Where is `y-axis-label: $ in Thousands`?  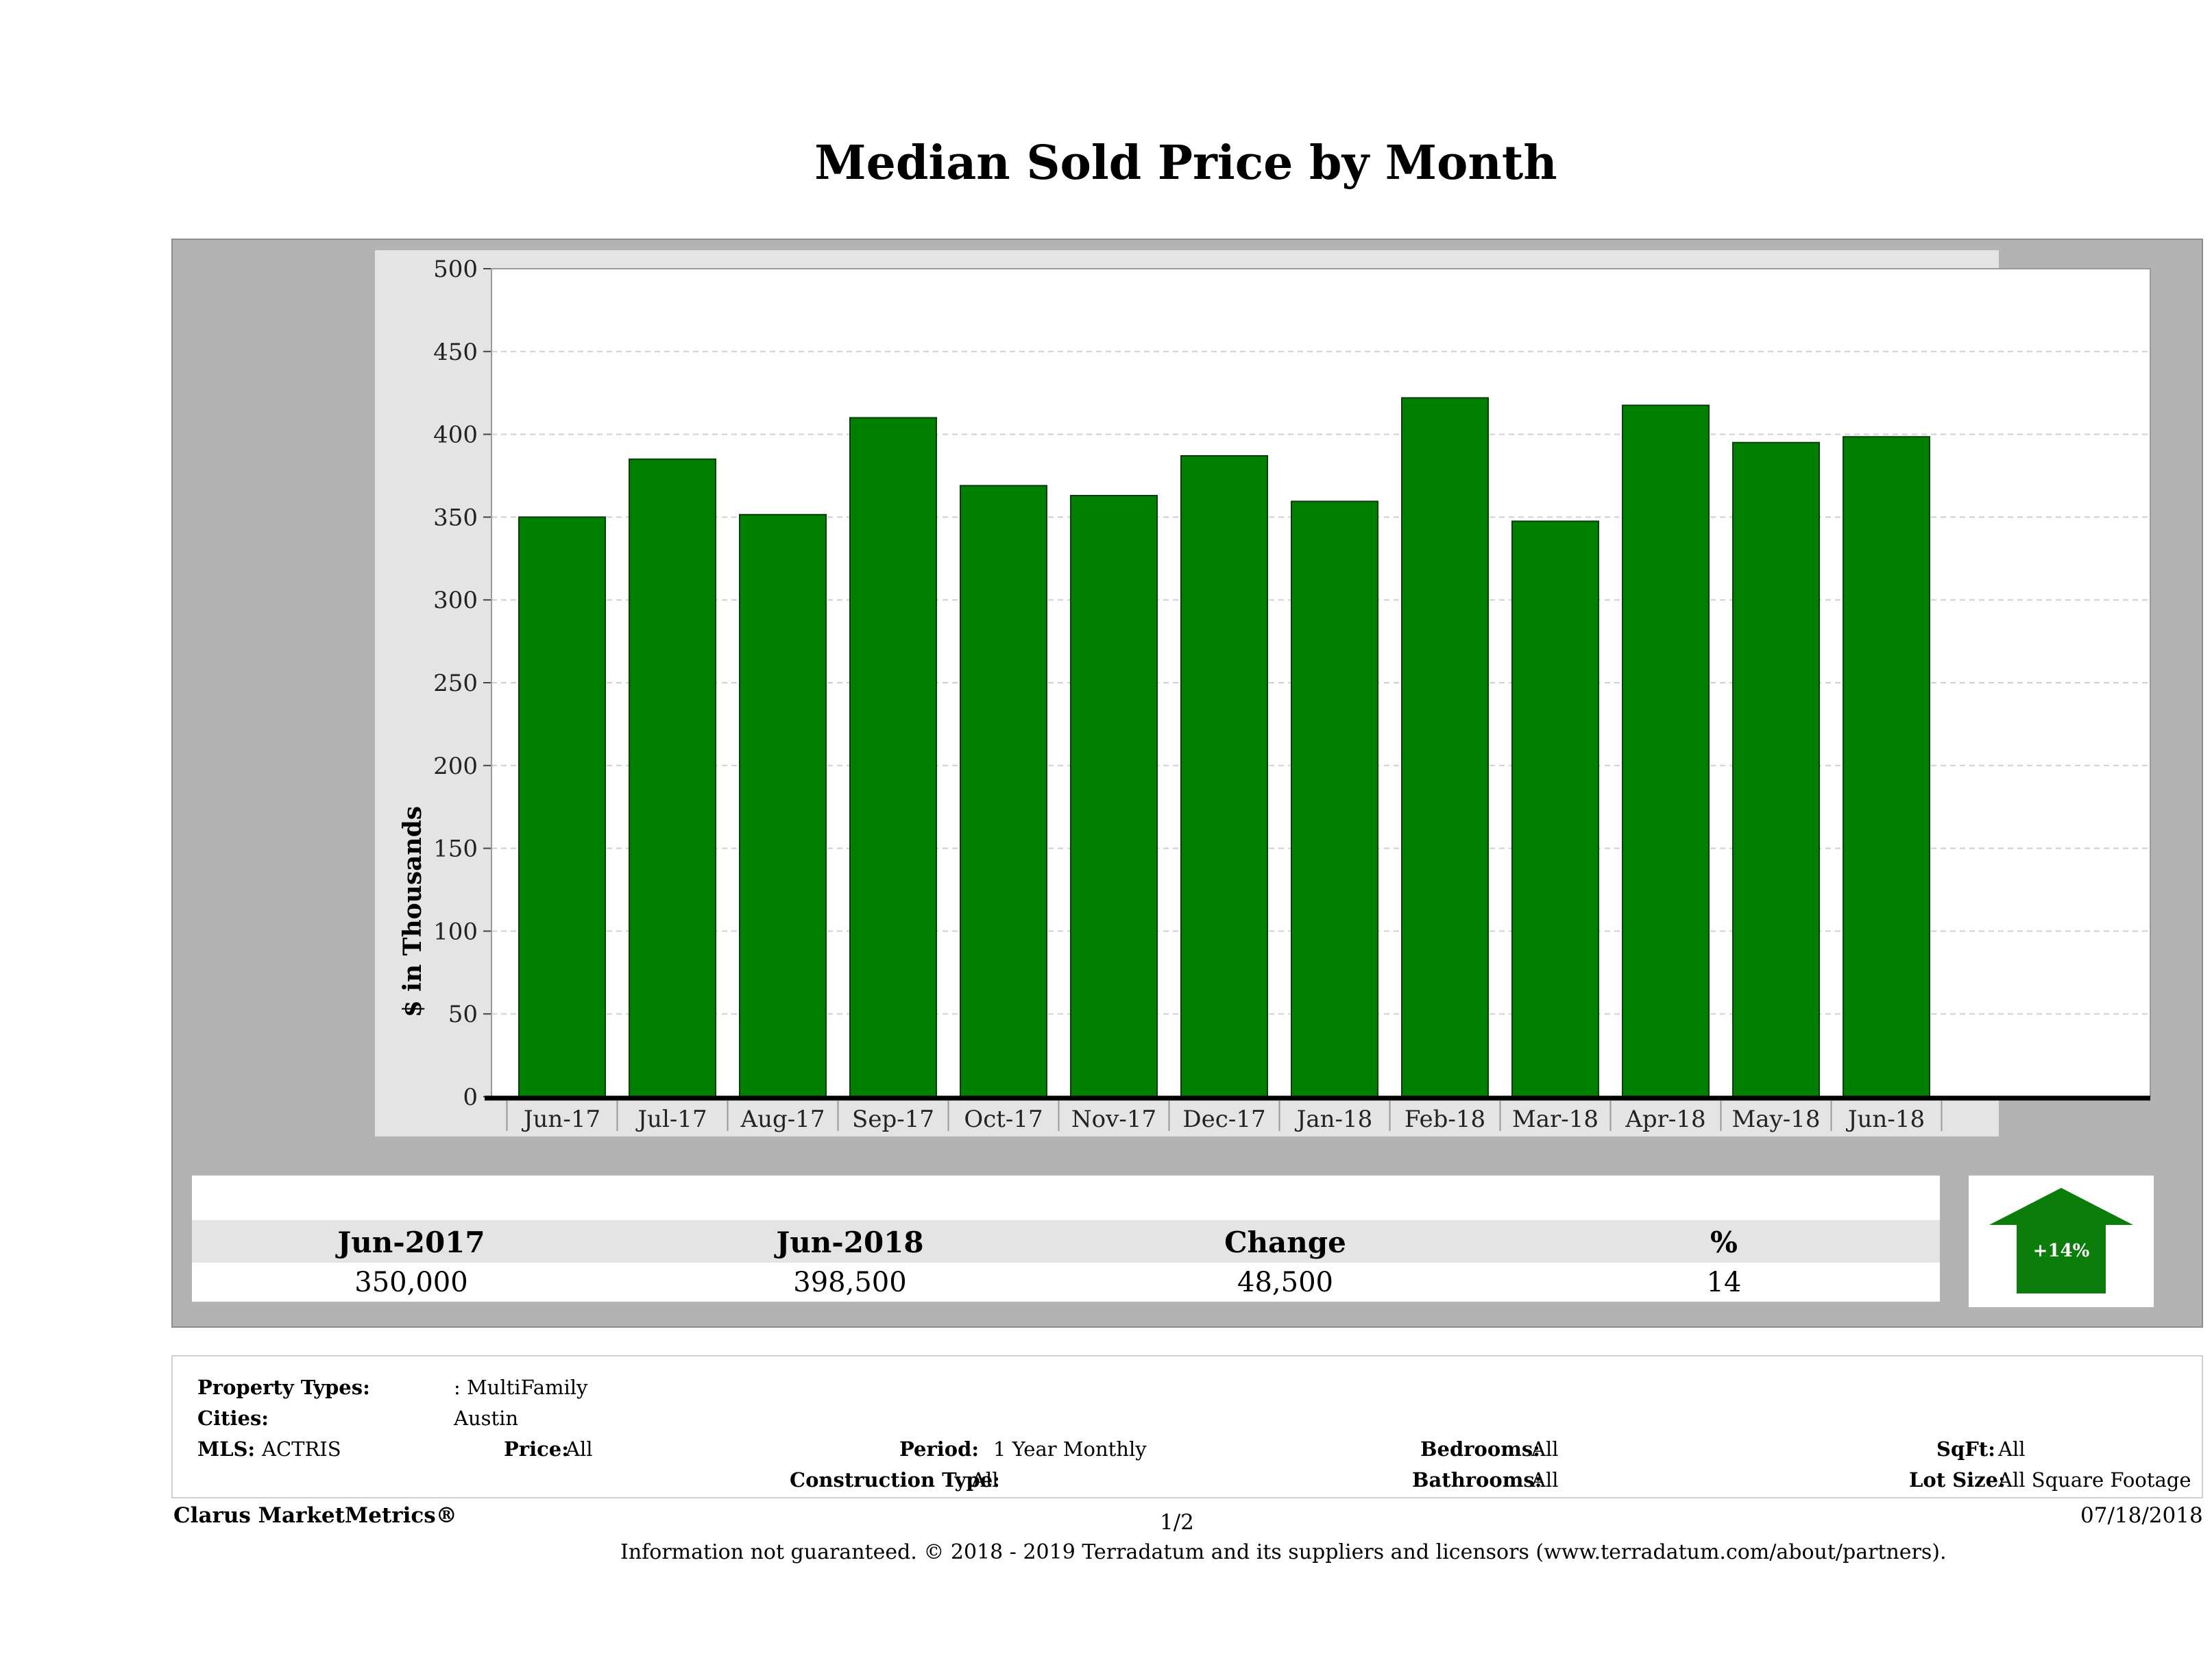
y-axis-label: $ in Thousands is located at coordinates (412, 911).